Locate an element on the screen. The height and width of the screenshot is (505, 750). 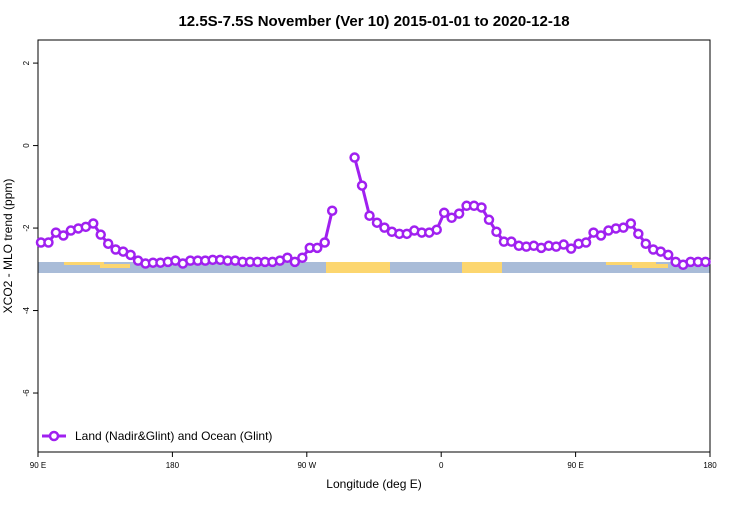
legend-marker is located at coordinates (54, 436).